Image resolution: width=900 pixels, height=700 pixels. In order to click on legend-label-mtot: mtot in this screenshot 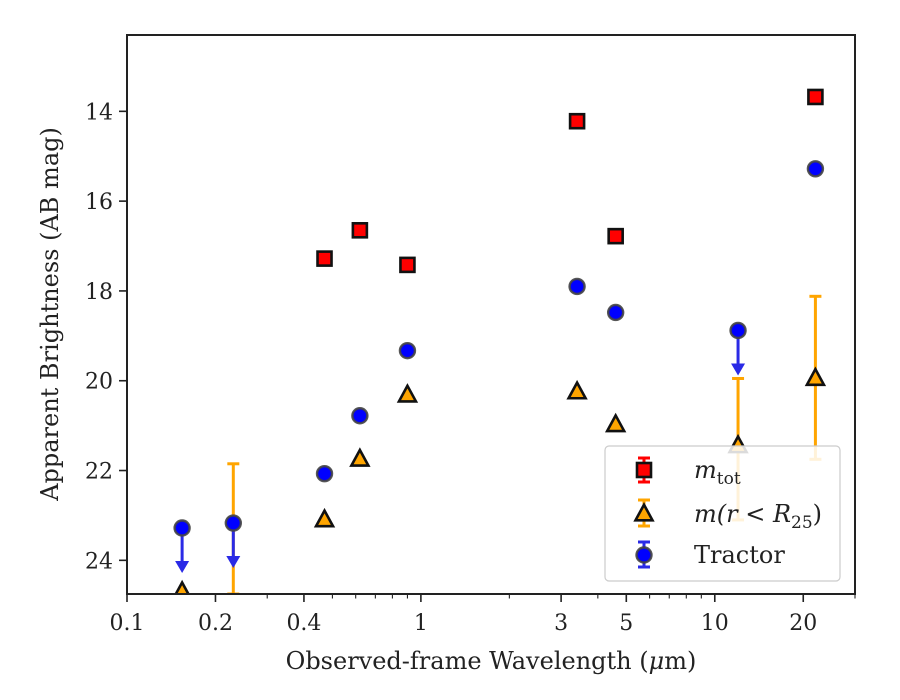, I will do `click(717, 472)`.